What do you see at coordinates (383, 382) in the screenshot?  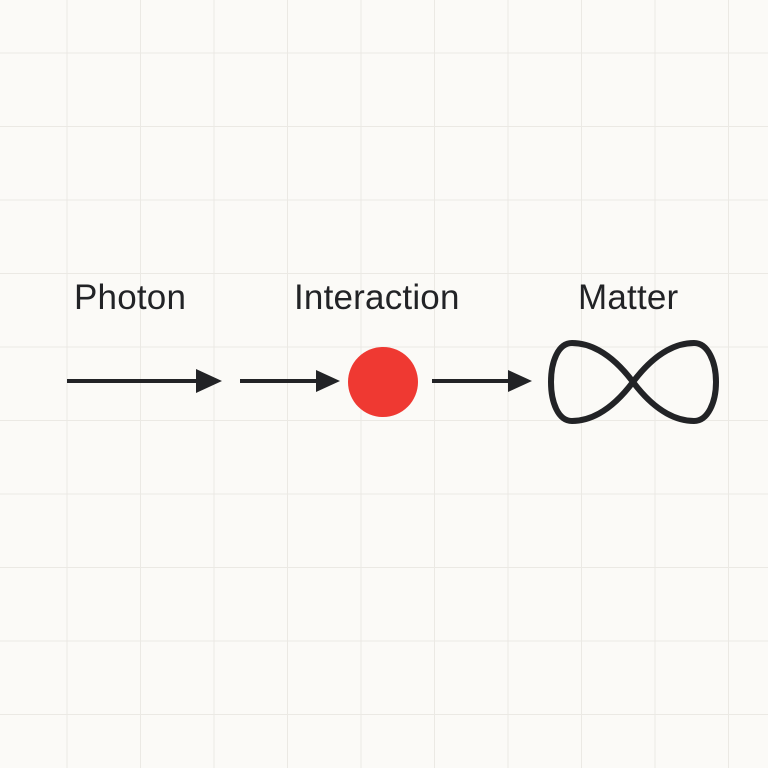 I see `red-dot-icon` at bounding box center [383, 382].